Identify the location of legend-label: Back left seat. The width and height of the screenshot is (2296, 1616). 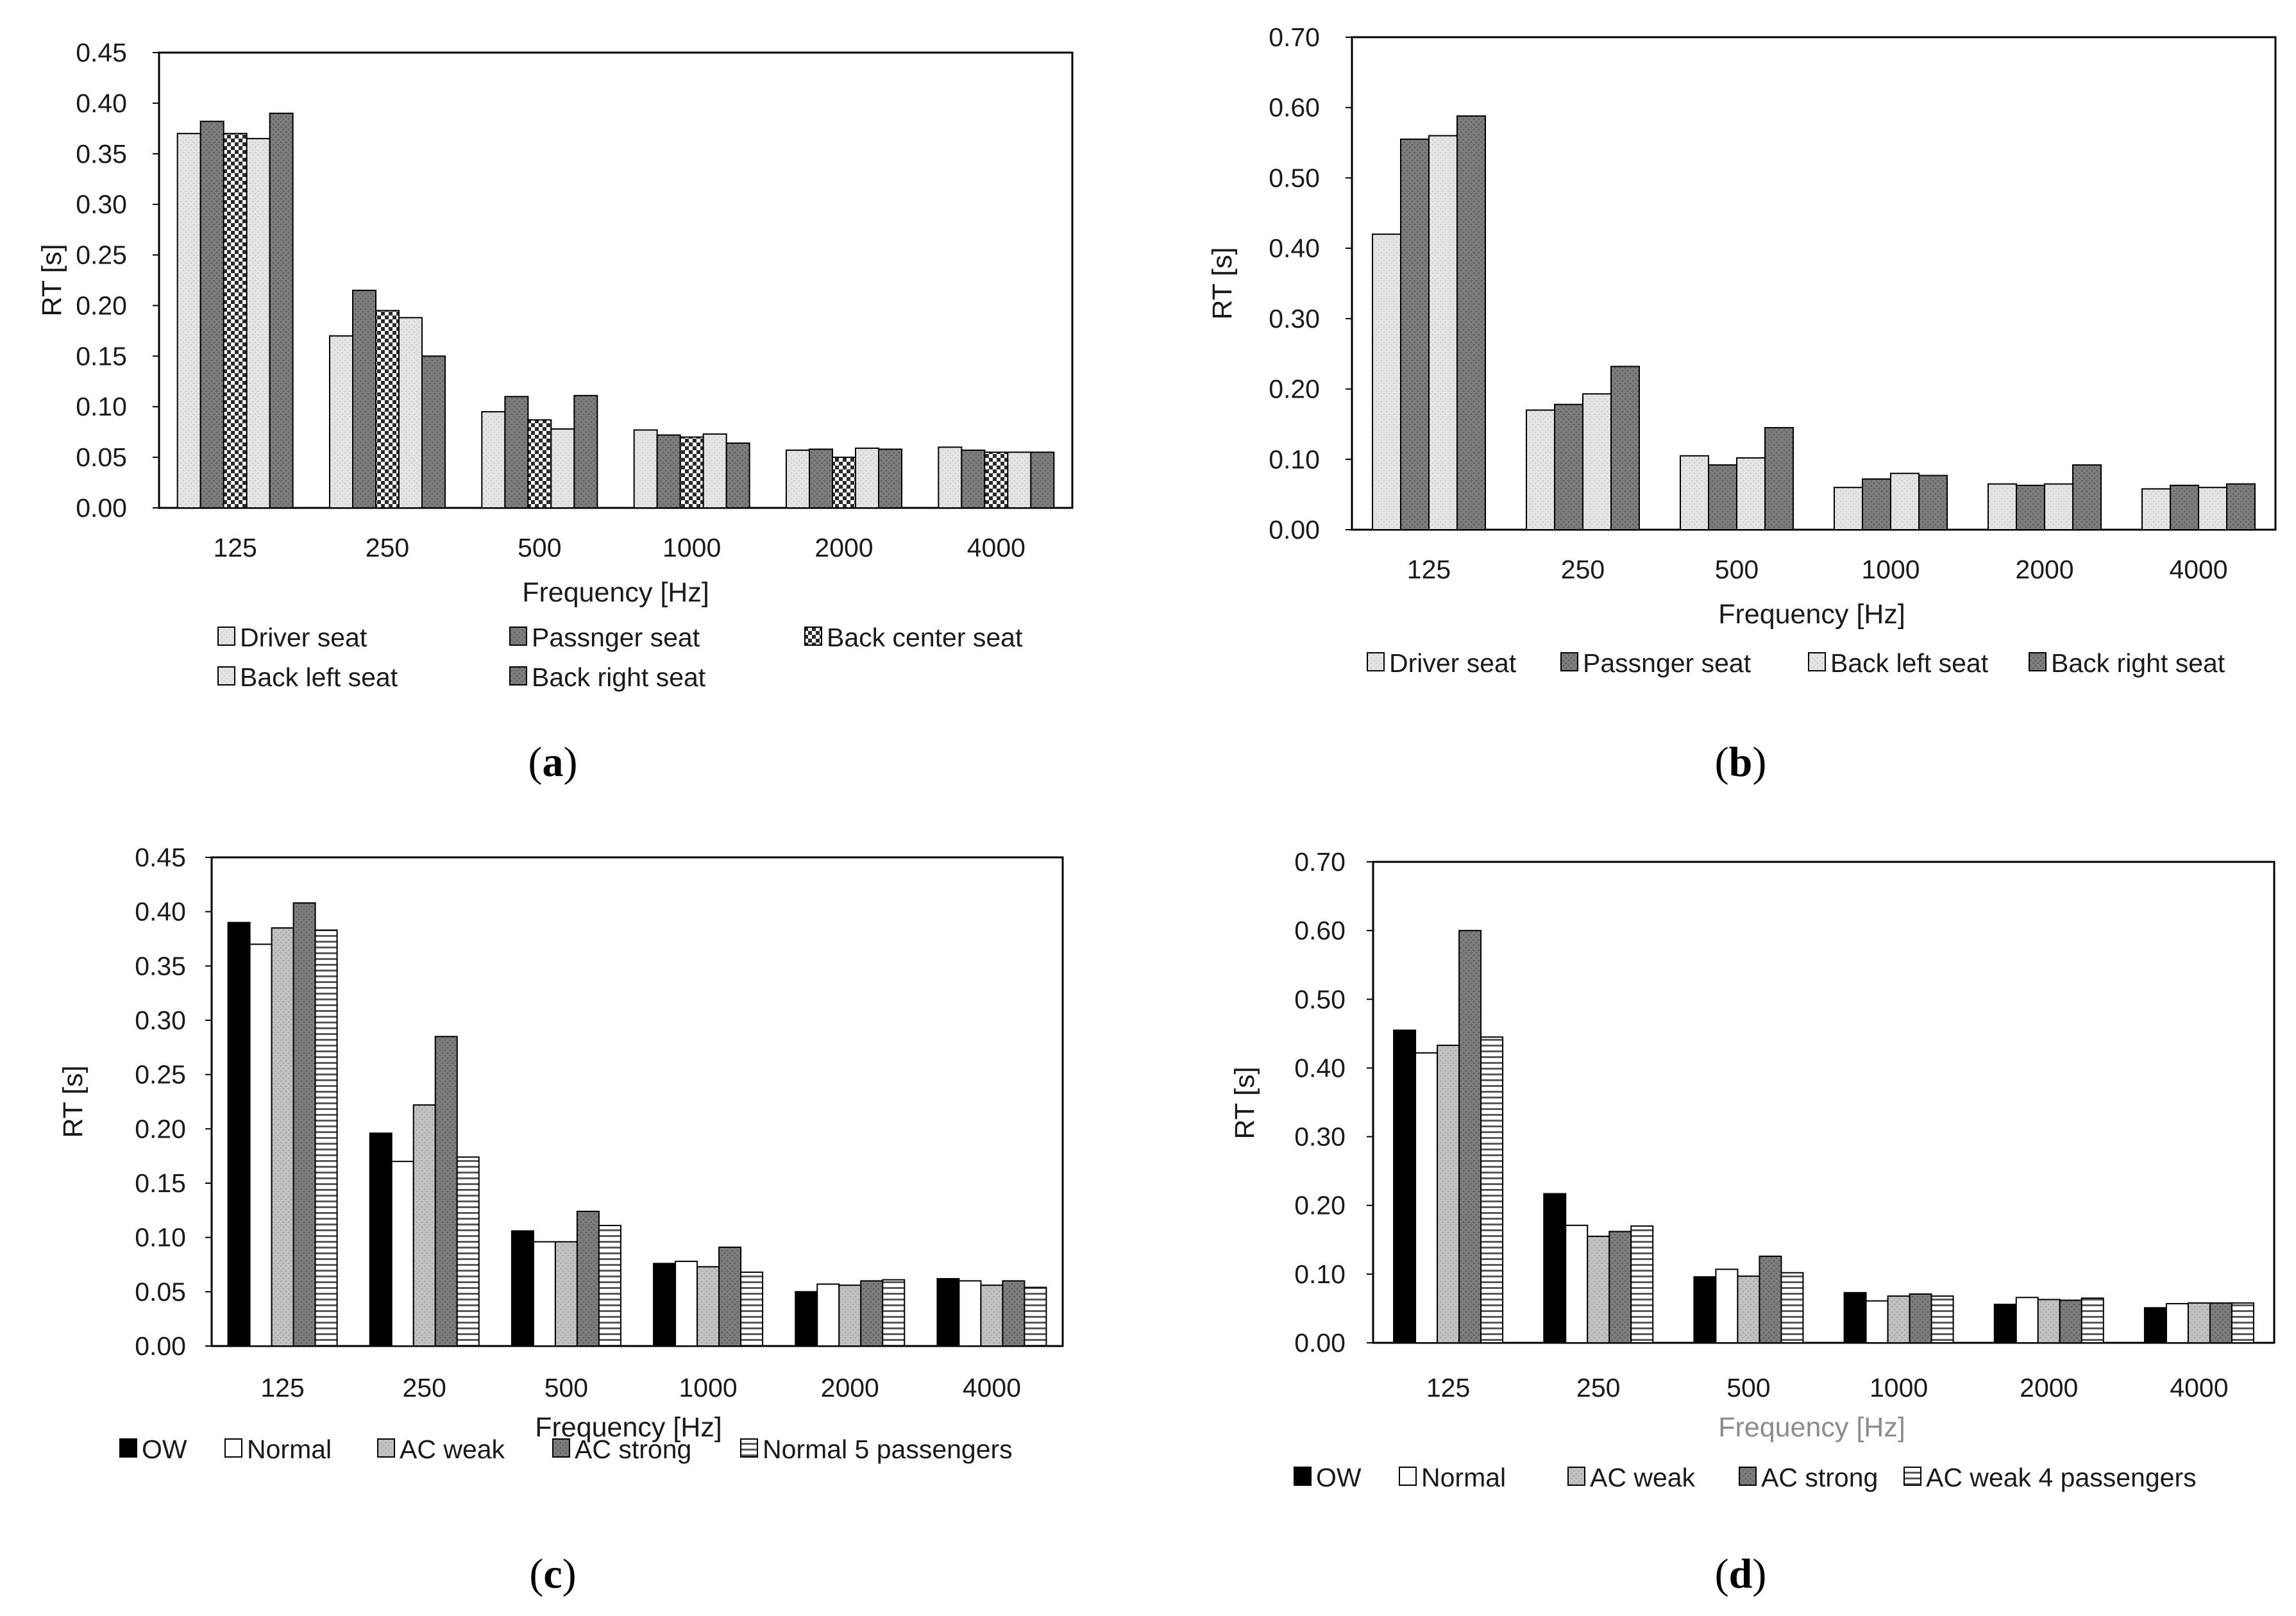
(1909, 663).